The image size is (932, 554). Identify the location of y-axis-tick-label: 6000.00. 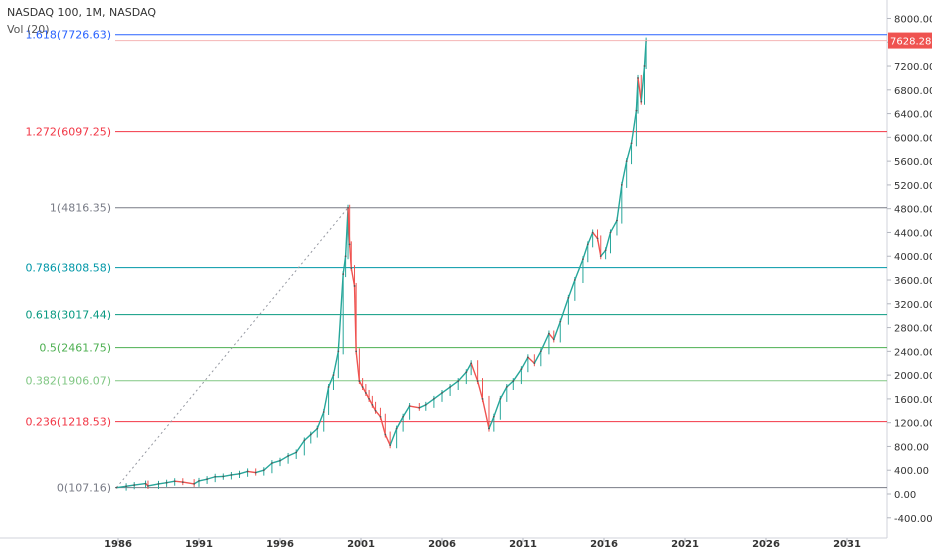
(913, 138).